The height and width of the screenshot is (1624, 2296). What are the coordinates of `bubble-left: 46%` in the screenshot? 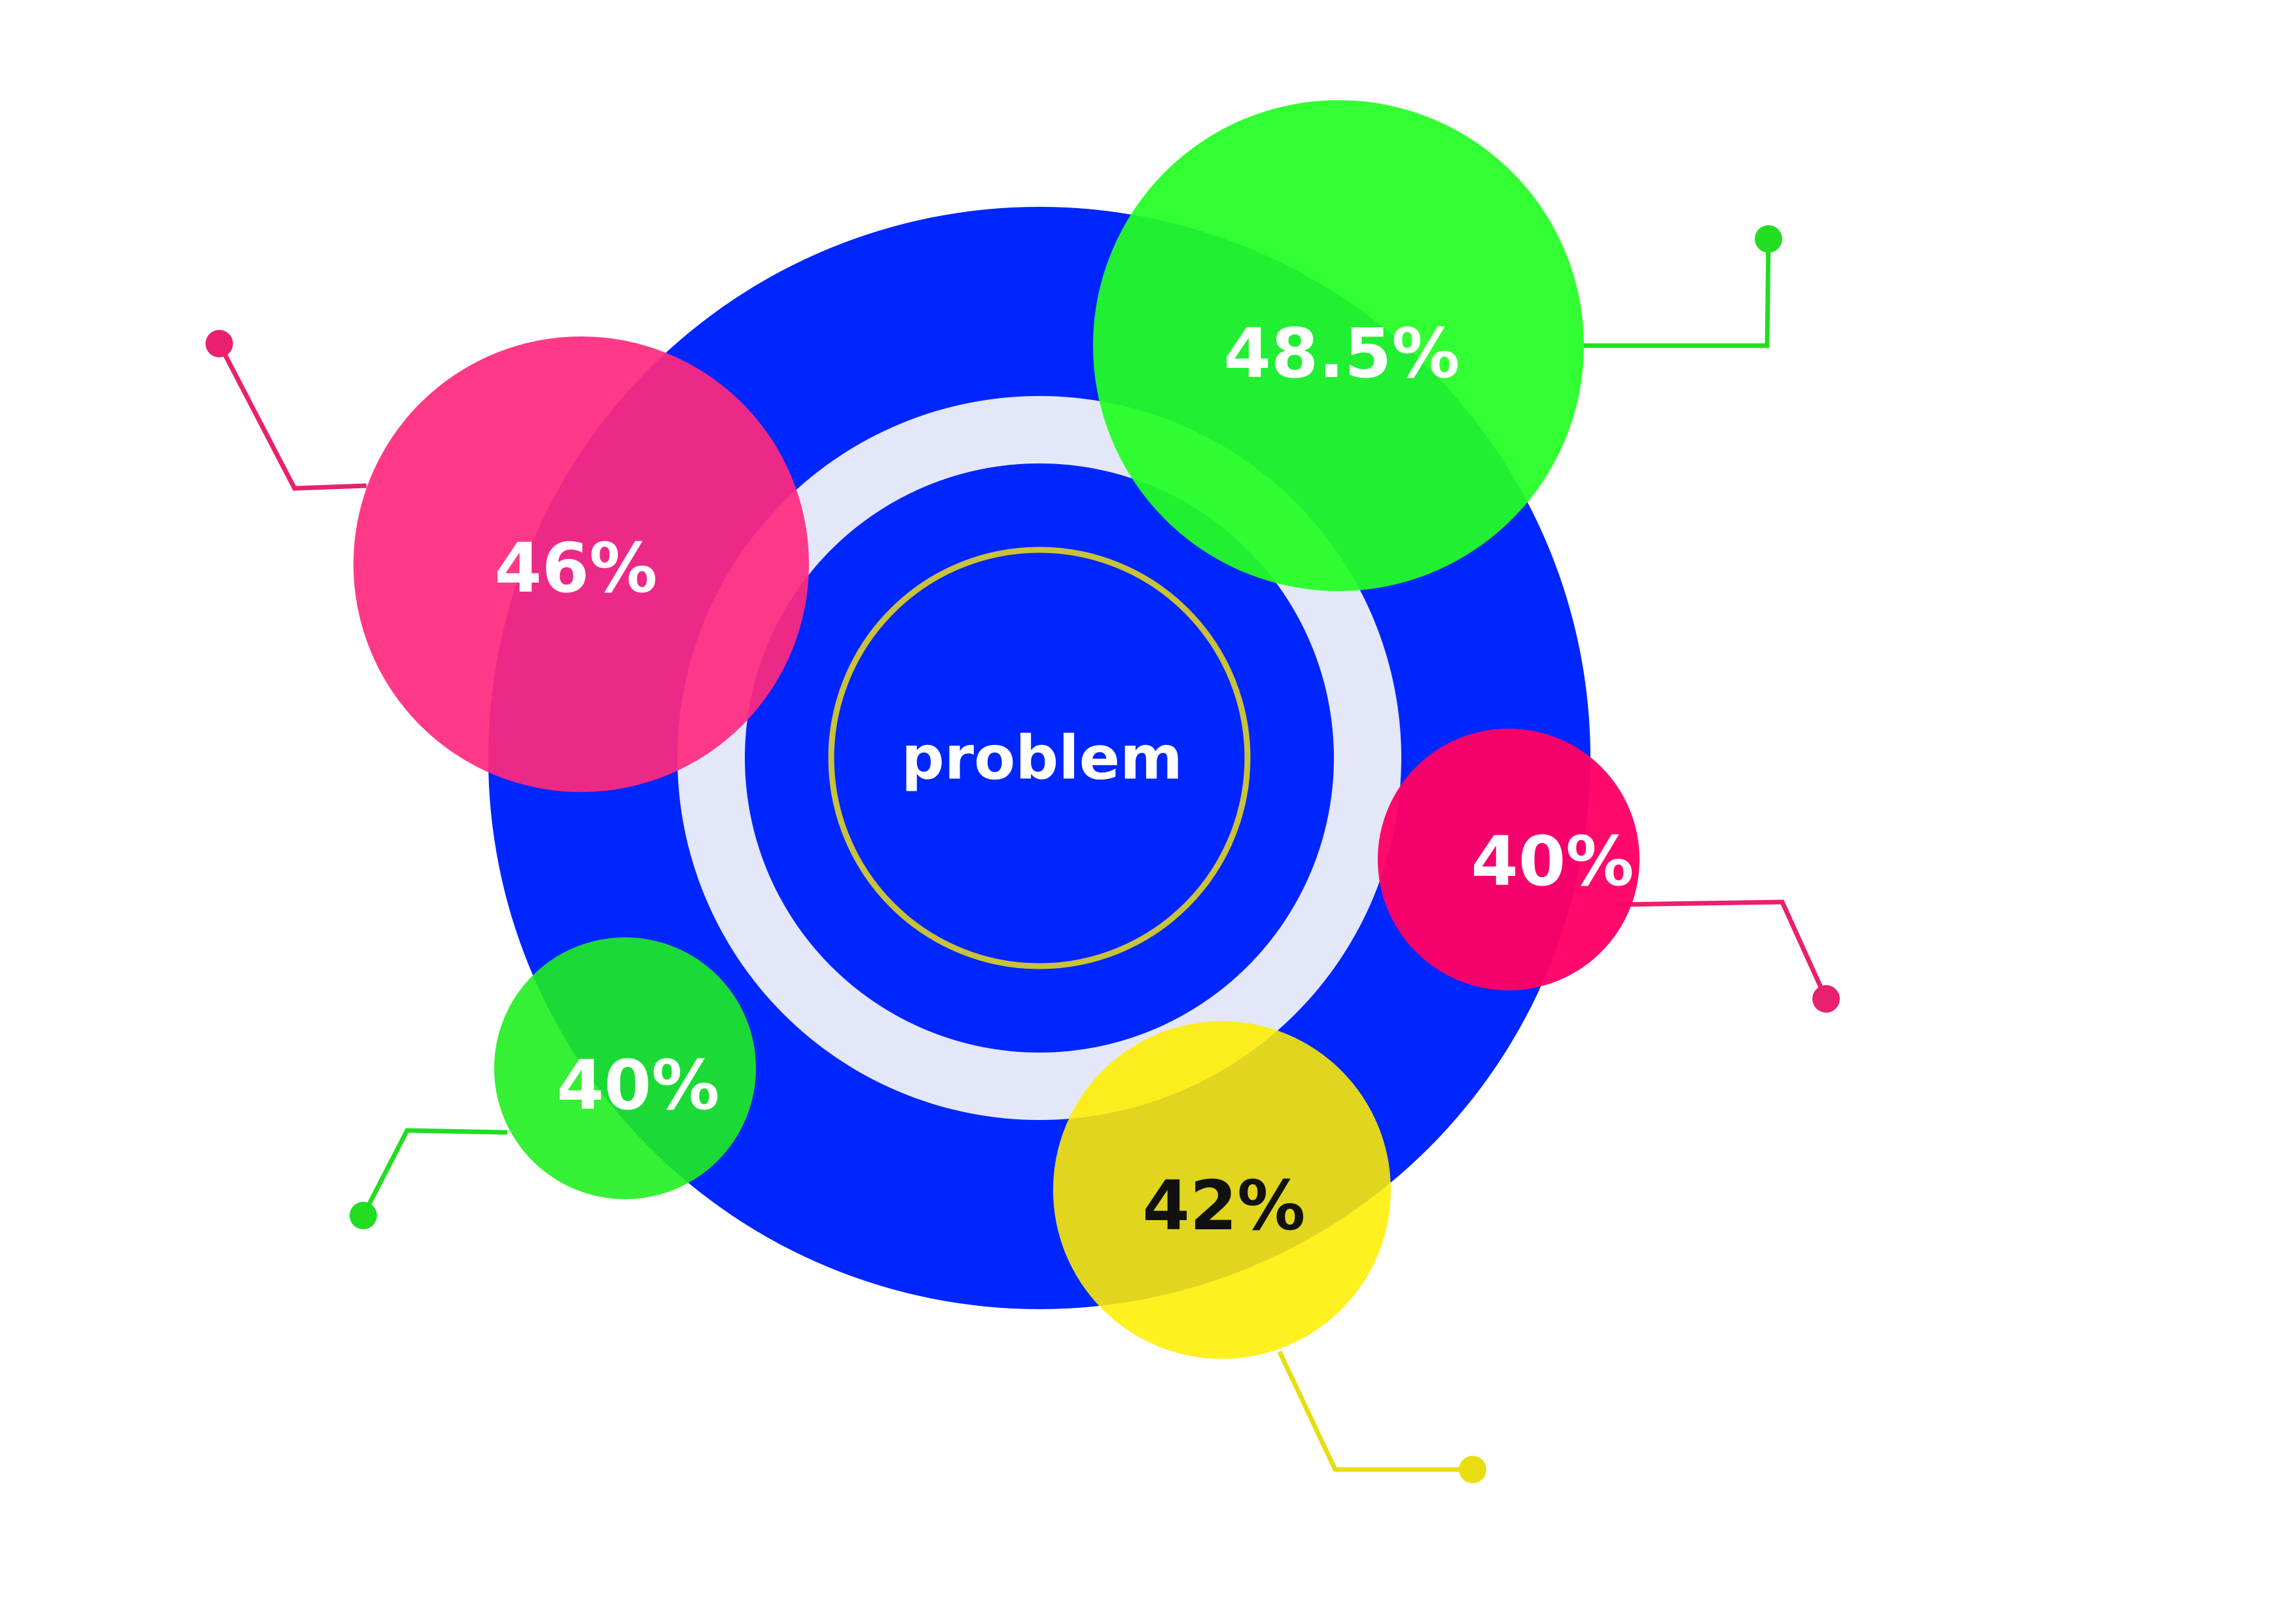 It's located at (581, 564).